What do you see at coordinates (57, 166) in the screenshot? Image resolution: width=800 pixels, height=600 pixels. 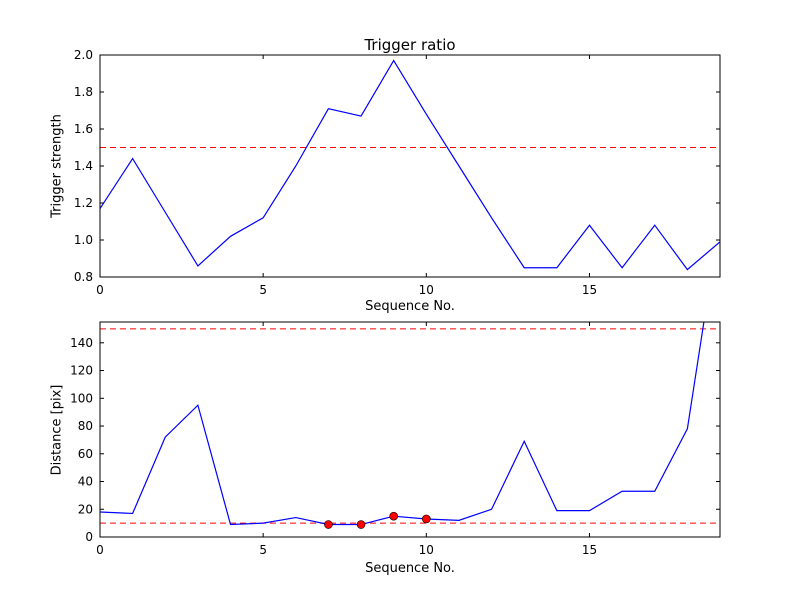 I see `top-y-axis-label: Trigger strength` at bounding box center [57, 166].